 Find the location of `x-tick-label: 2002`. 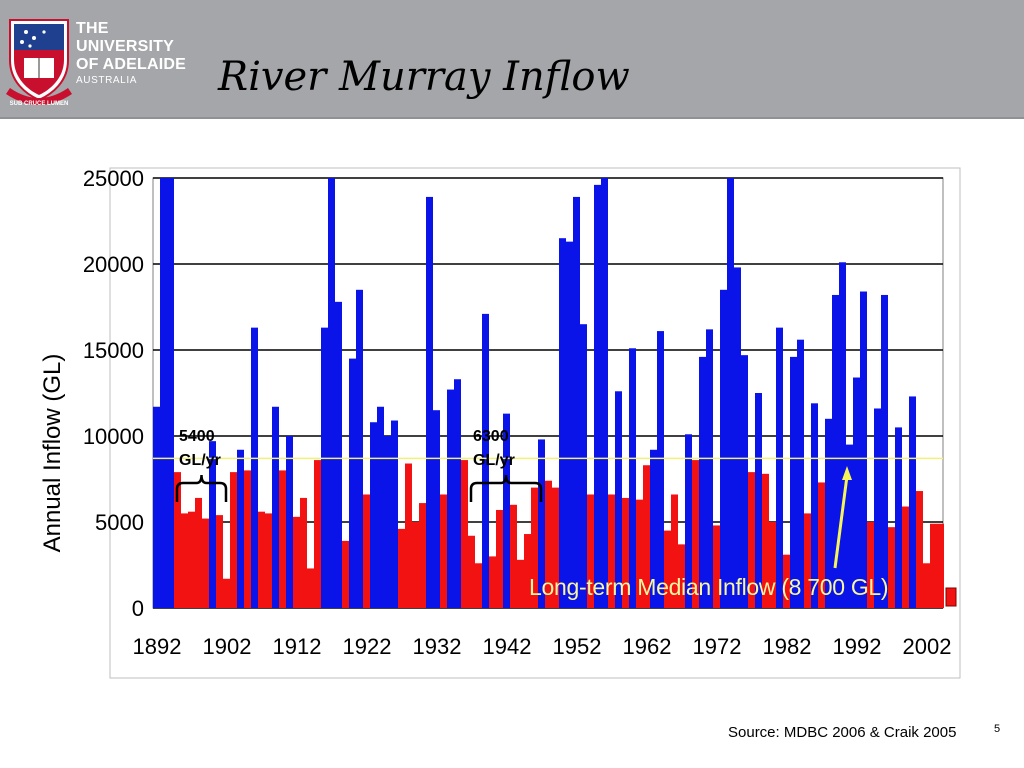

x-tick-label: 2002 is located at coordinates (927, 646).